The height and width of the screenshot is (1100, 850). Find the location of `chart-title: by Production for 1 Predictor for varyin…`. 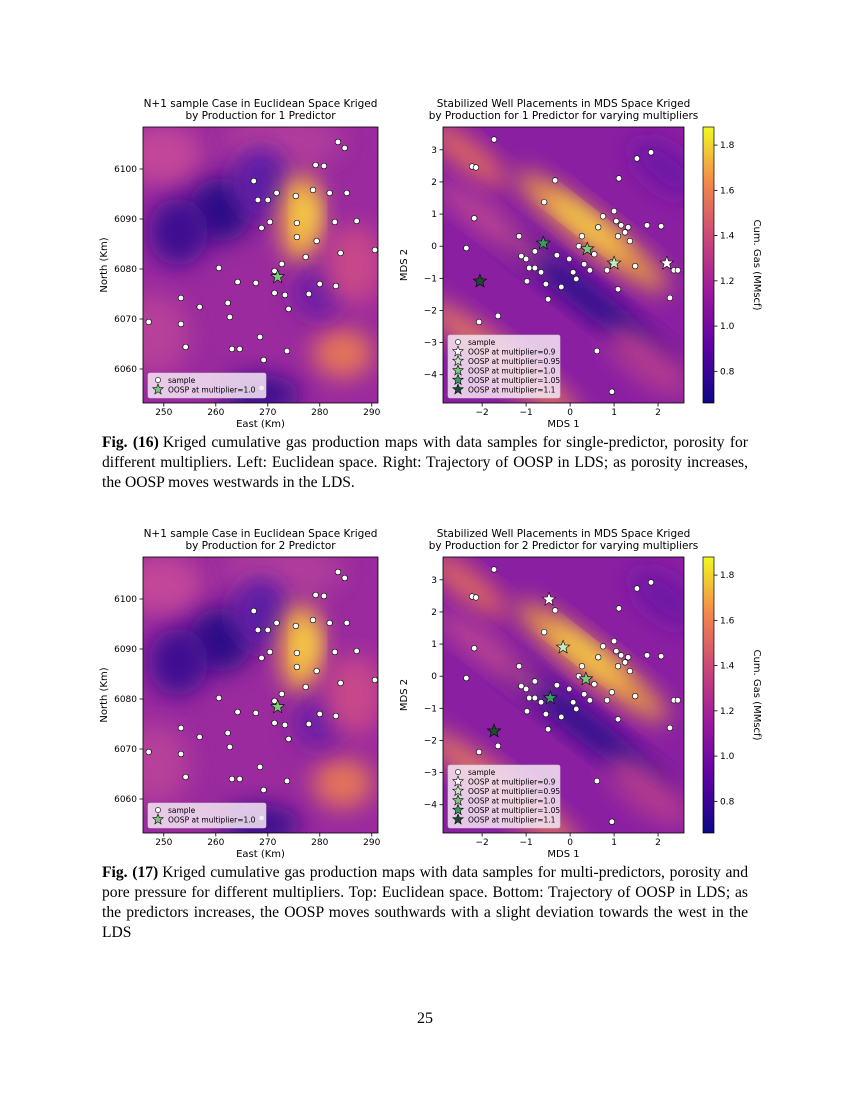

chart-title: by Production for 1 Predictor for varyin… is located at coordinates (564, 116).